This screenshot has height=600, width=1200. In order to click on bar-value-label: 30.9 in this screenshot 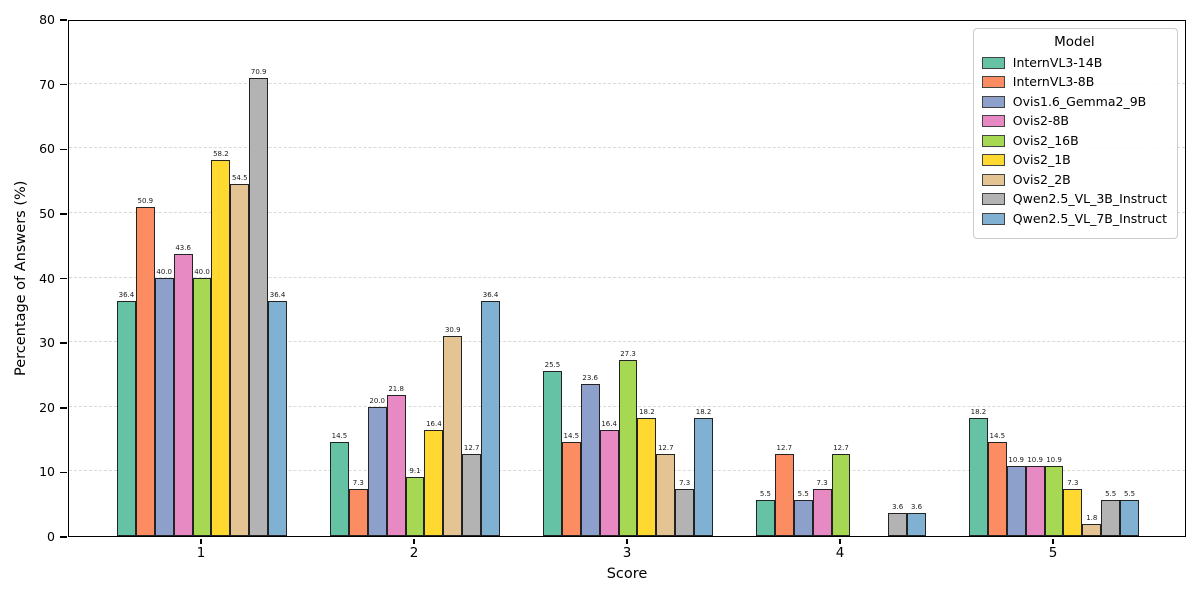, I will do `click(452, 330)`.